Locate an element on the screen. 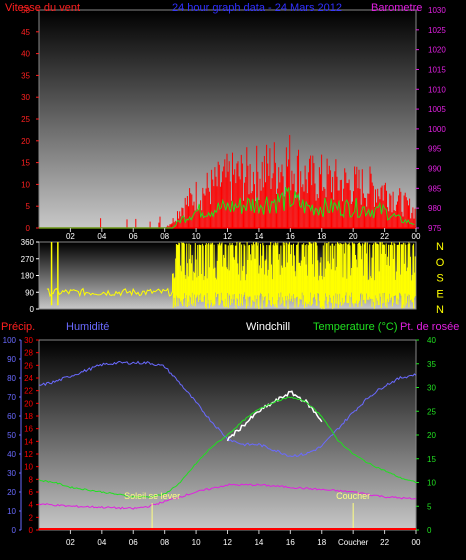 The height and width of the screenshot is (560, 466). precip-tick-label: 6 is located at coordinates (31, 492).